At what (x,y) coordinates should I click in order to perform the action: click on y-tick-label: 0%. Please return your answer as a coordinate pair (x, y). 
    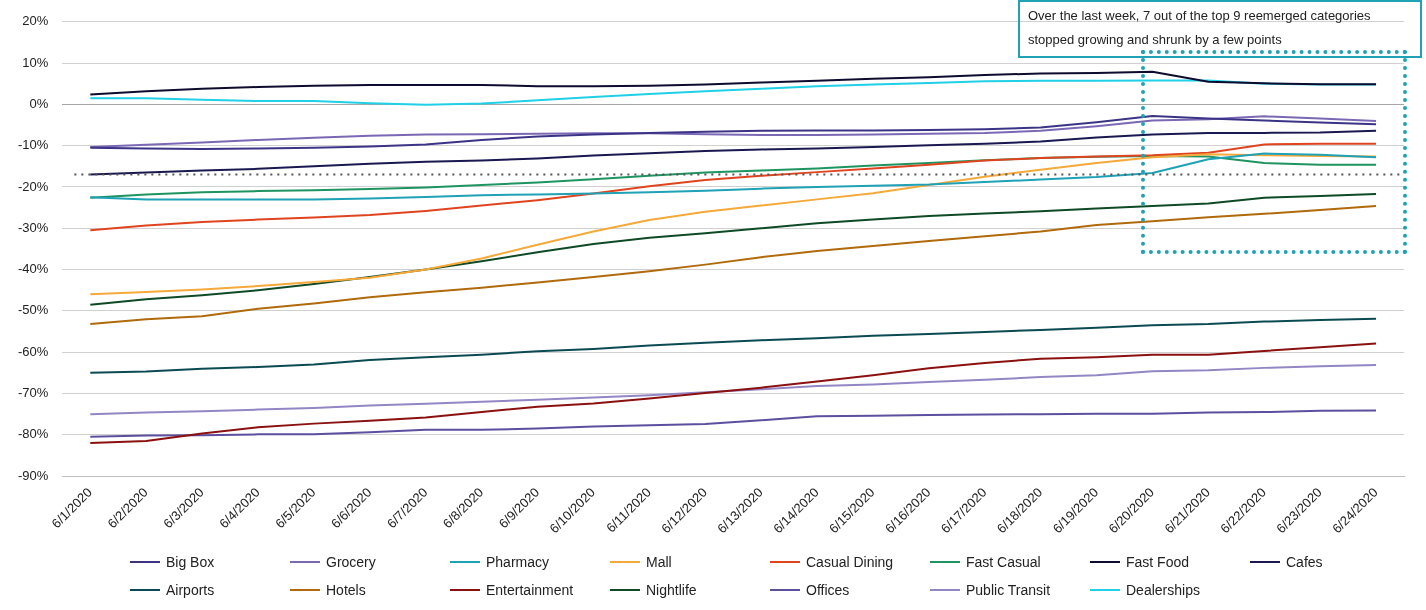
    Looking at the image, I should click on (39, 103).